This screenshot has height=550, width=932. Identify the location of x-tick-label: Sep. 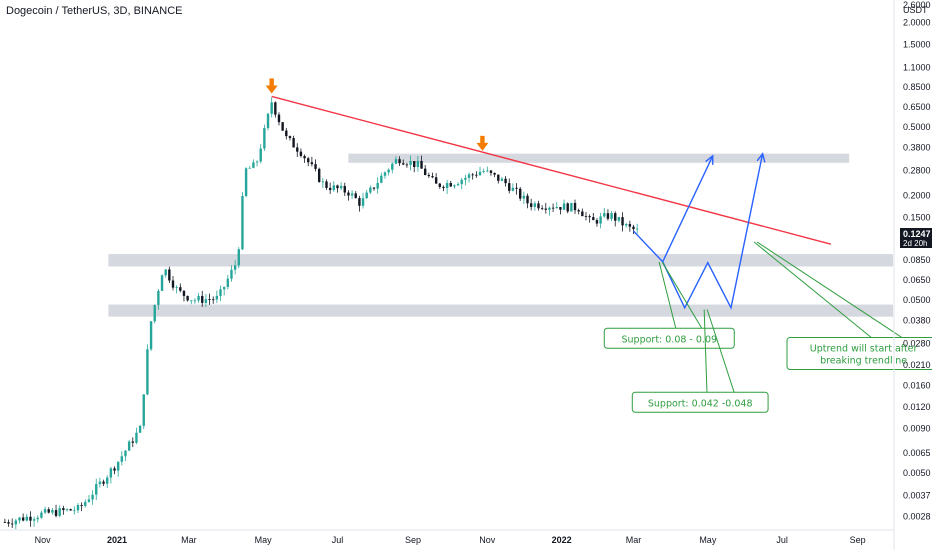
(413, 540).